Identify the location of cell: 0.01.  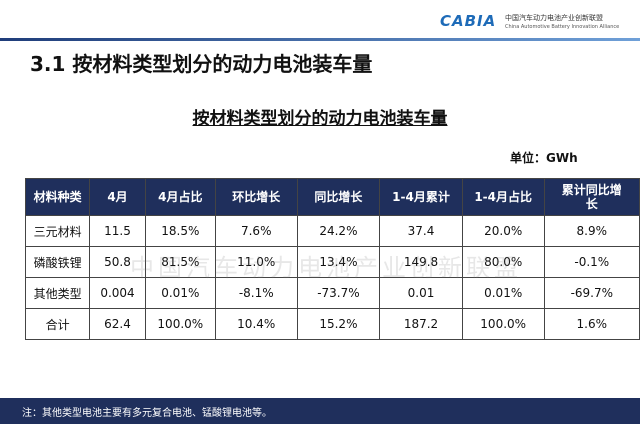
(421, 293).